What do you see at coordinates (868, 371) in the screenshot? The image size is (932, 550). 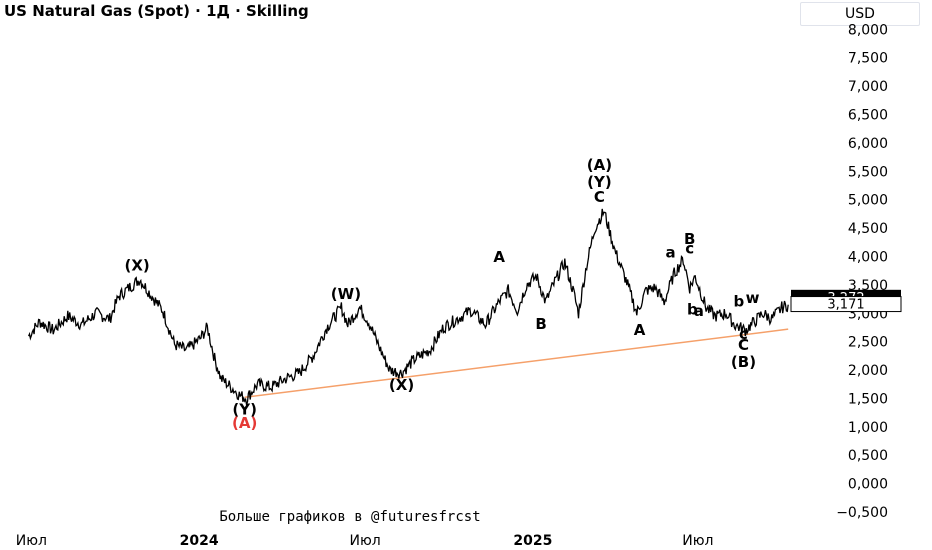 I see `y-tick-label: 2,000` at bounding box center [868, 371].